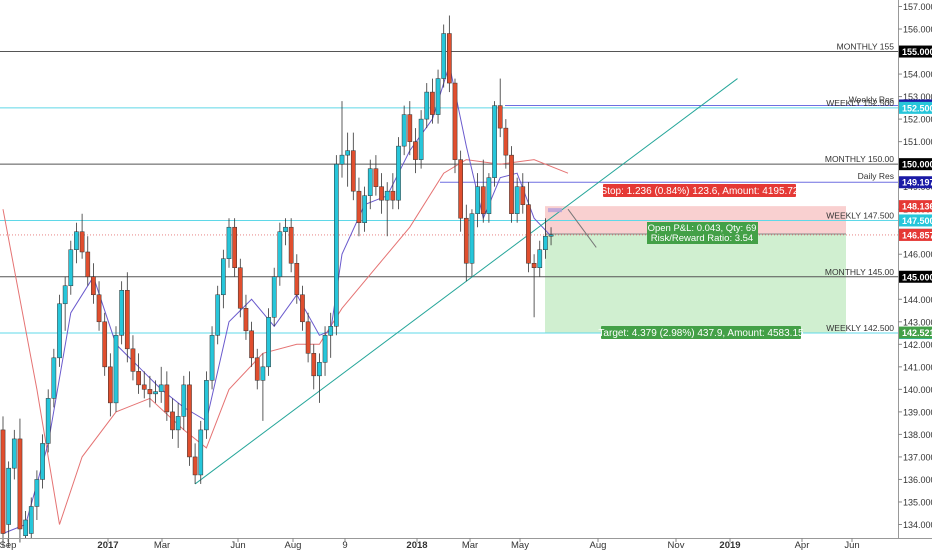 The image size is (932, 550). I want to click on x-tick-label: Mar, so click(162, 545).